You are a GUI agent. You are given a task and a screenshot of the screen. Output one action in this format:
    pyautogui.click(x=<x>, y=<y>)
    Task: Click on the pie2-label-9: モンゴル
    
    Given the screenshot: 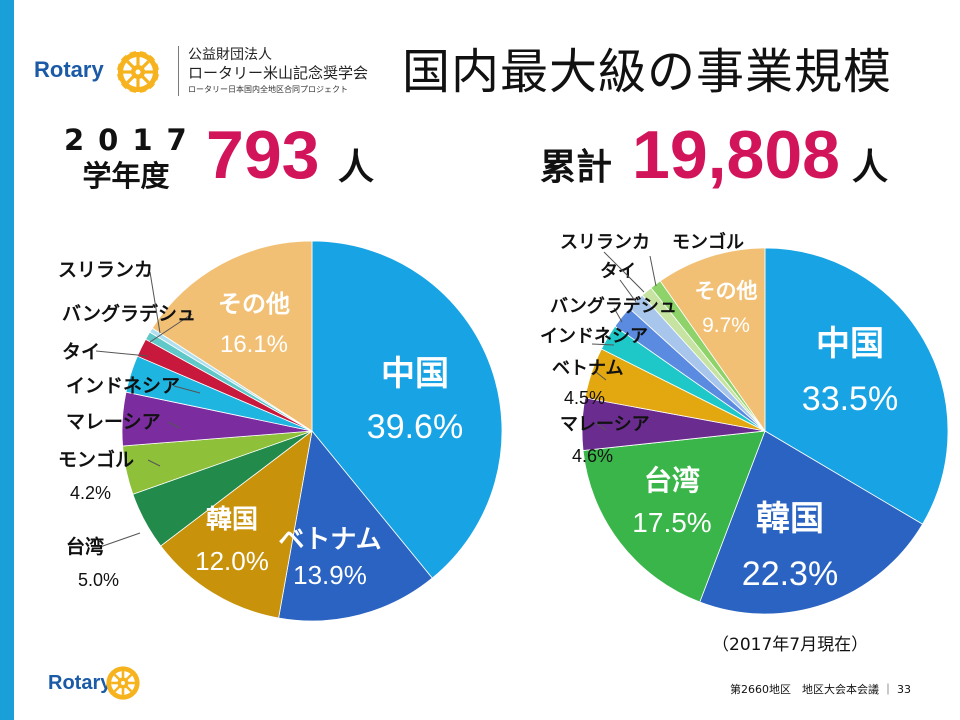 What is the action you would take?
    pyautogui.click(x=708, y=242)
    